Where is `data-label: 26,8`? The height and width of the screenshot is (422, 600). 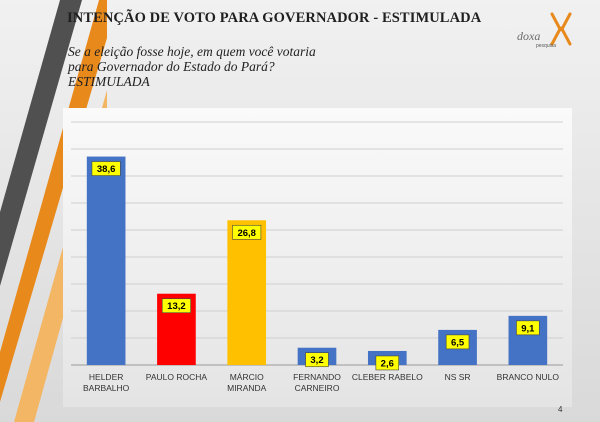 data-label: 26,8 is located at coordinates (247, 232).